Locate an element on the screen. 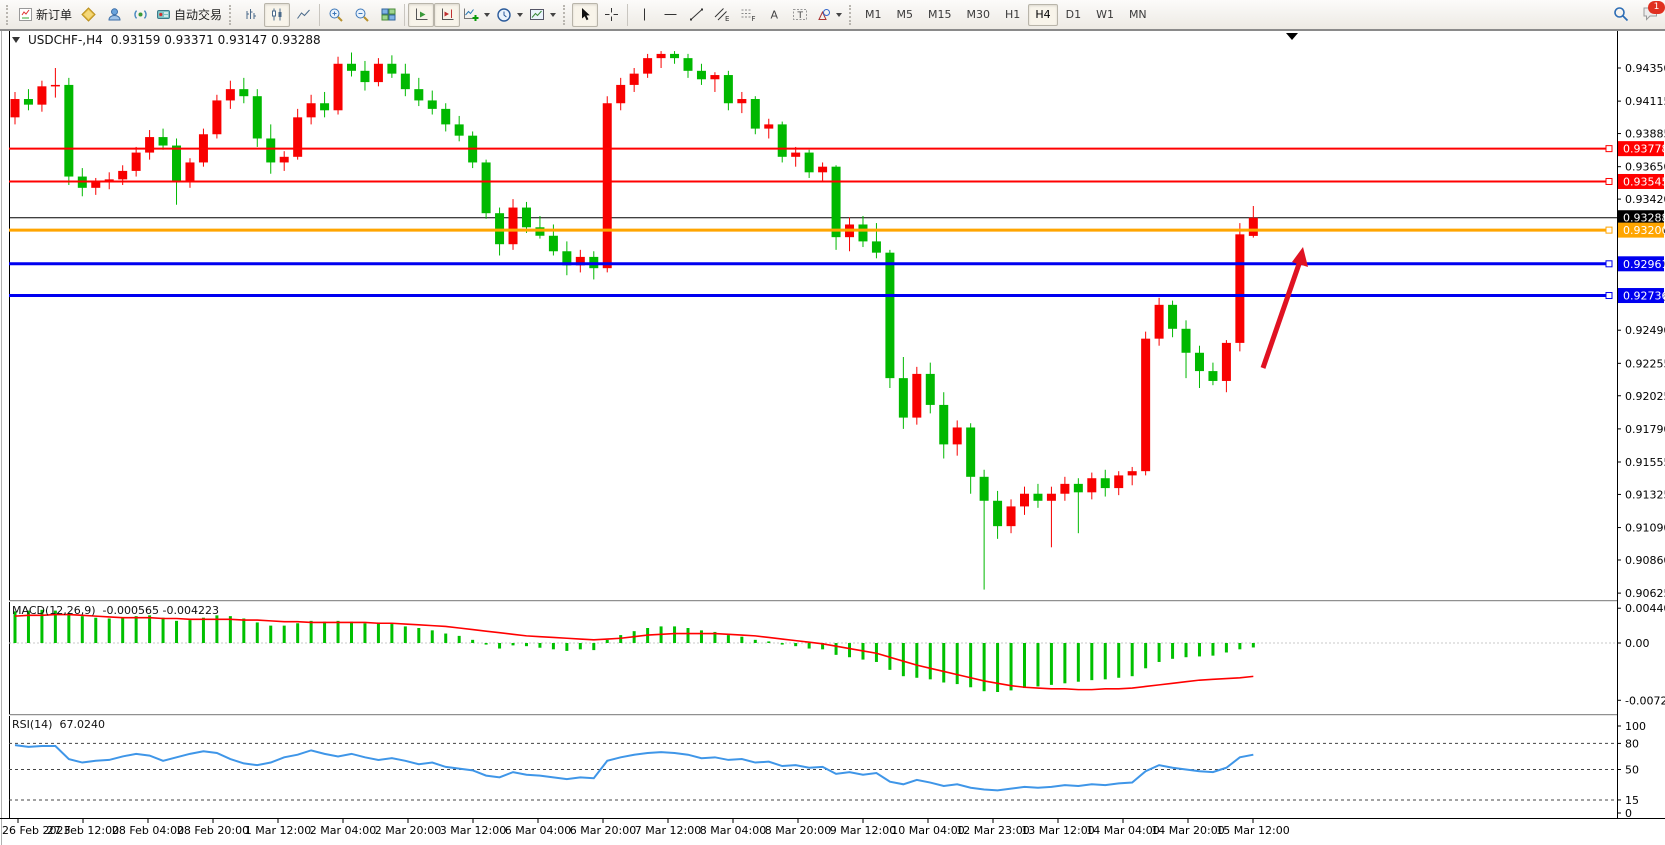  macd-layer is located at coordinates (634, 650).